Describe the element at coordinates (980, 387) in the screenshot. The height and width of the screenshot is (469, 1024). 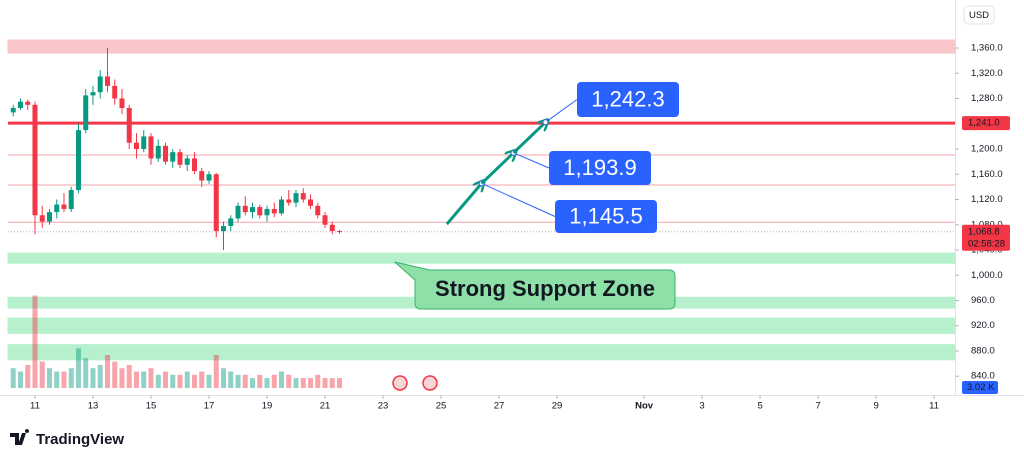
I see `volume-tag` at that location.